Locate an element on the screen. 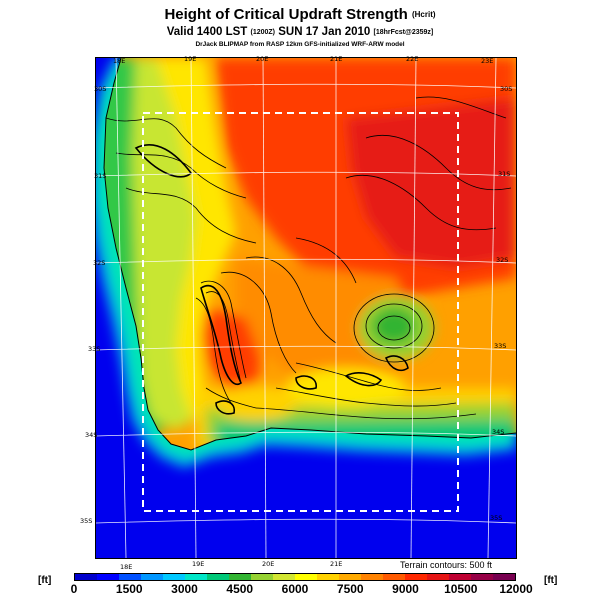  colorbar-tick-label: 1500 is located at coordinates (129, 589).